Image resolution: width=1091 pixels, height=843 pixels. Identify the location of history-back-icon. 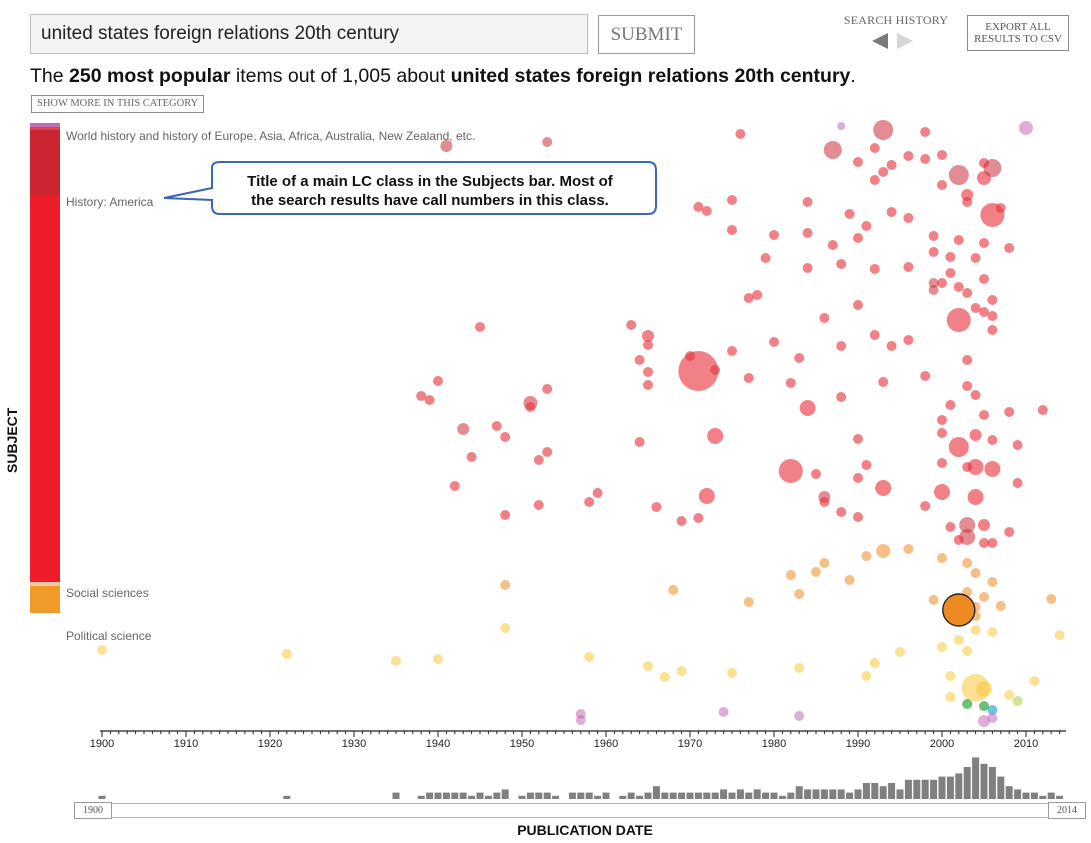
(880, 41).